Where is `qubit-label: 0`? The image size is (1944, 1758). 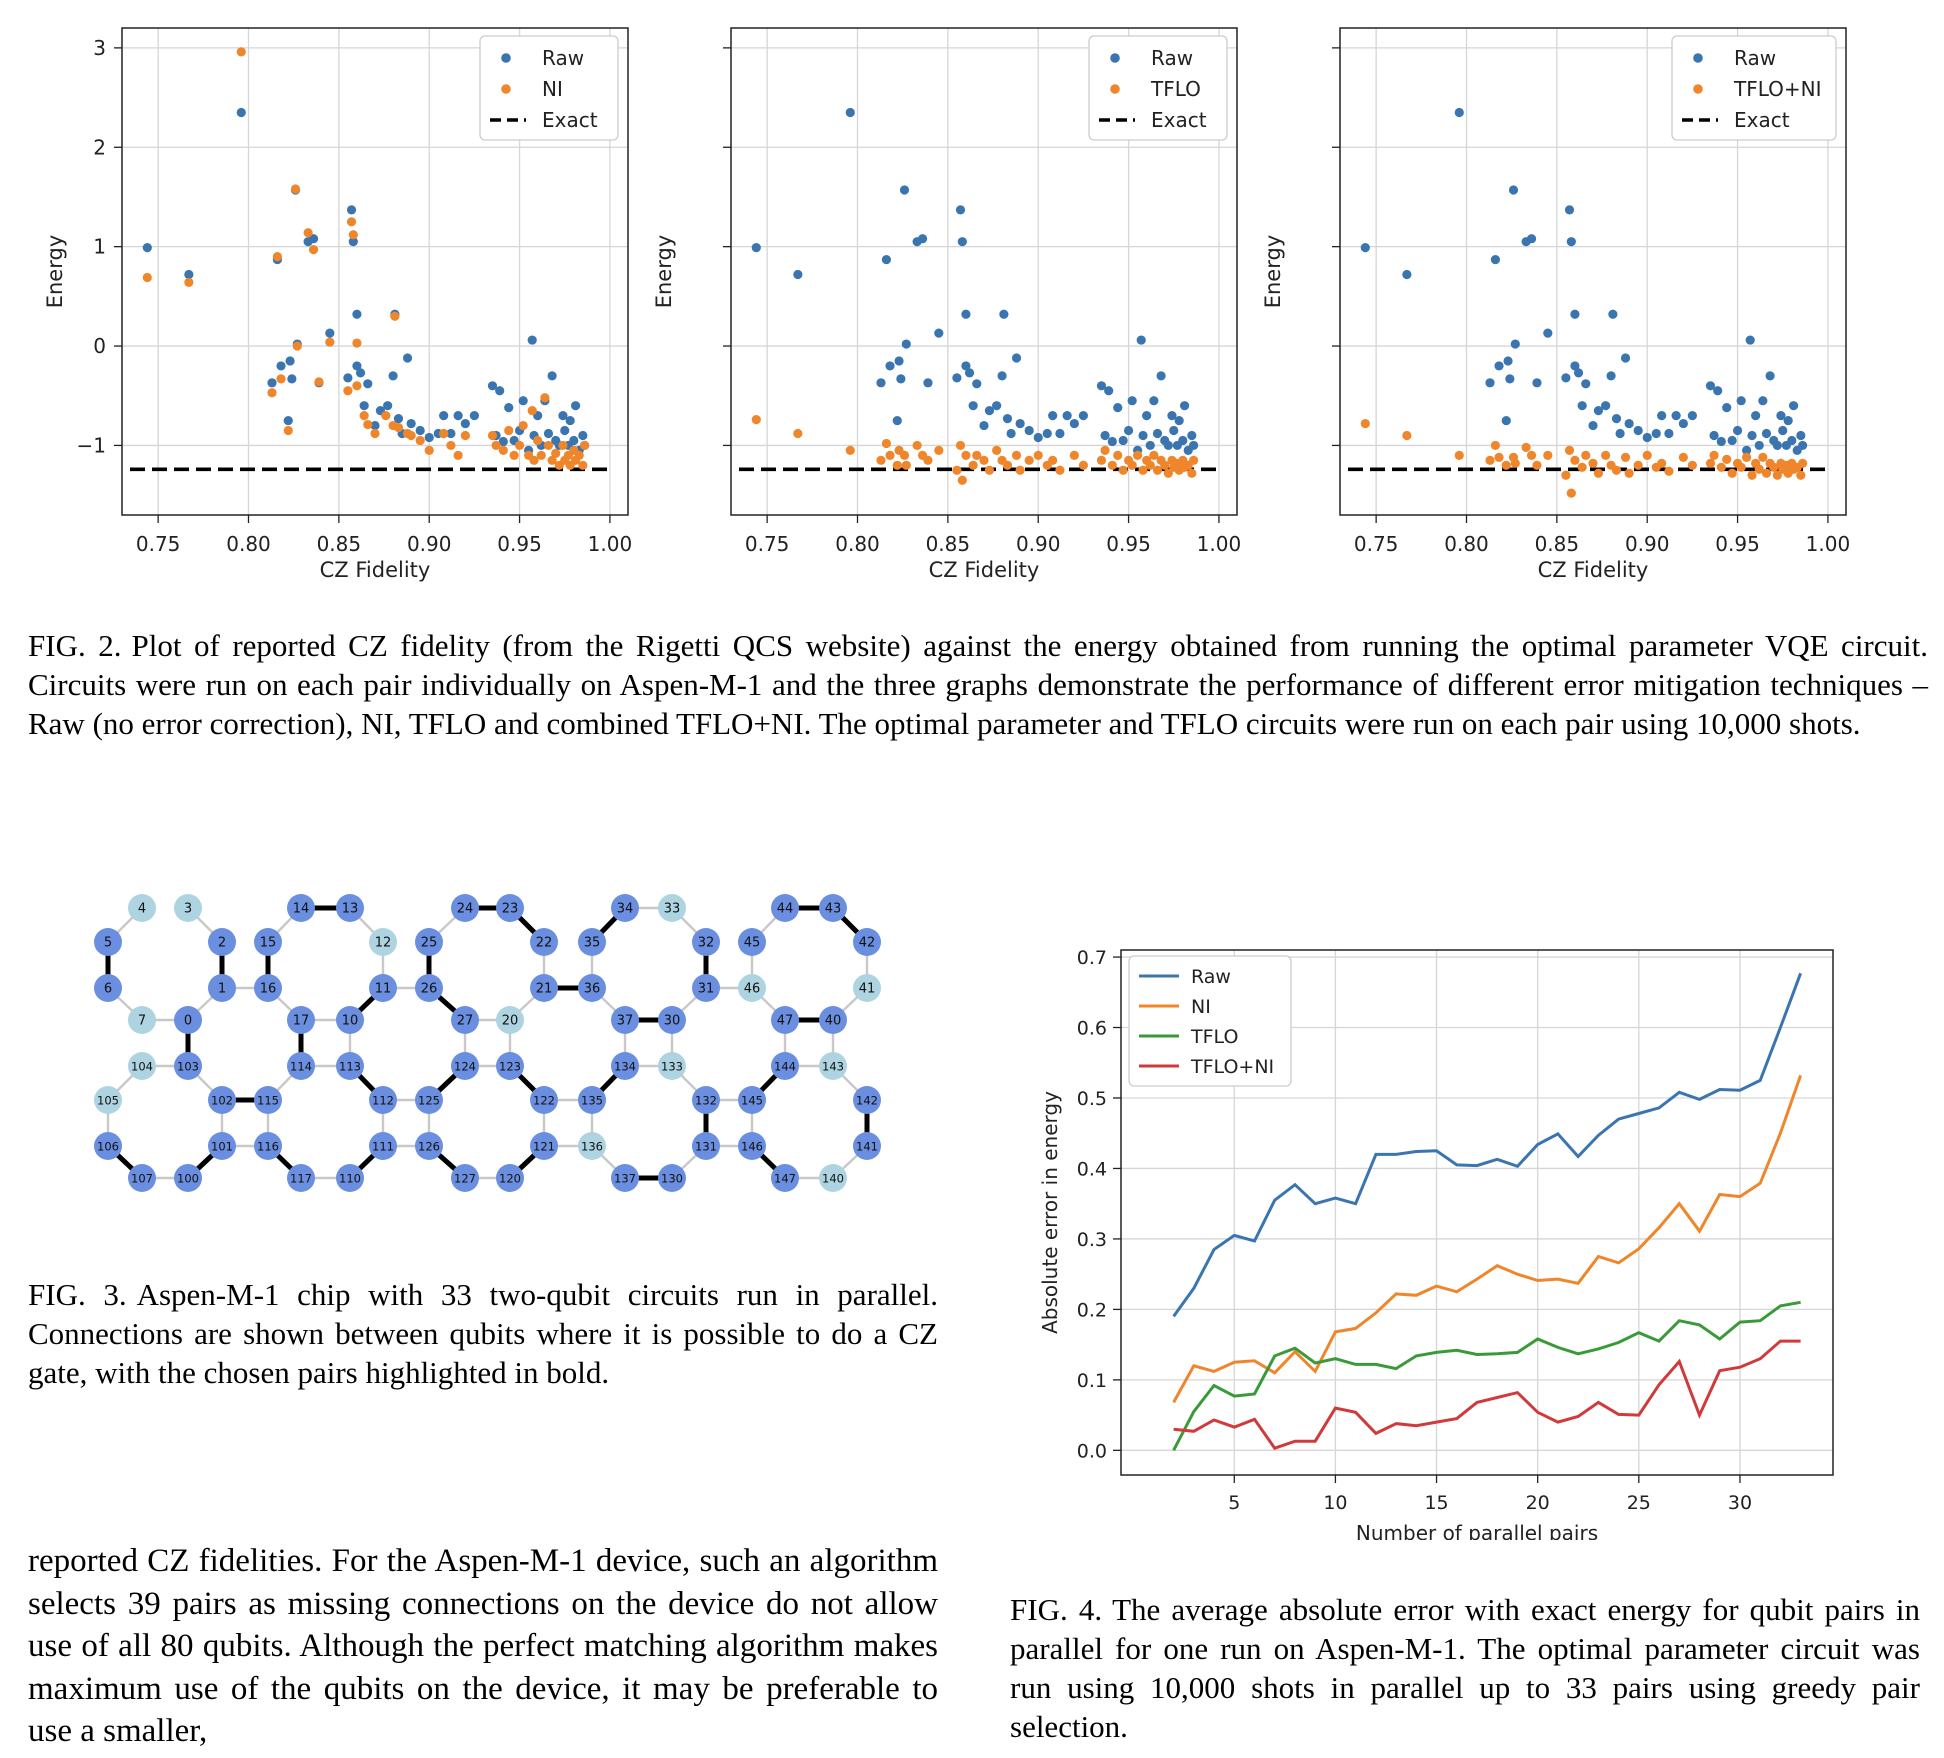
qubit-label: 0 is located at coordinates (188, 1021).